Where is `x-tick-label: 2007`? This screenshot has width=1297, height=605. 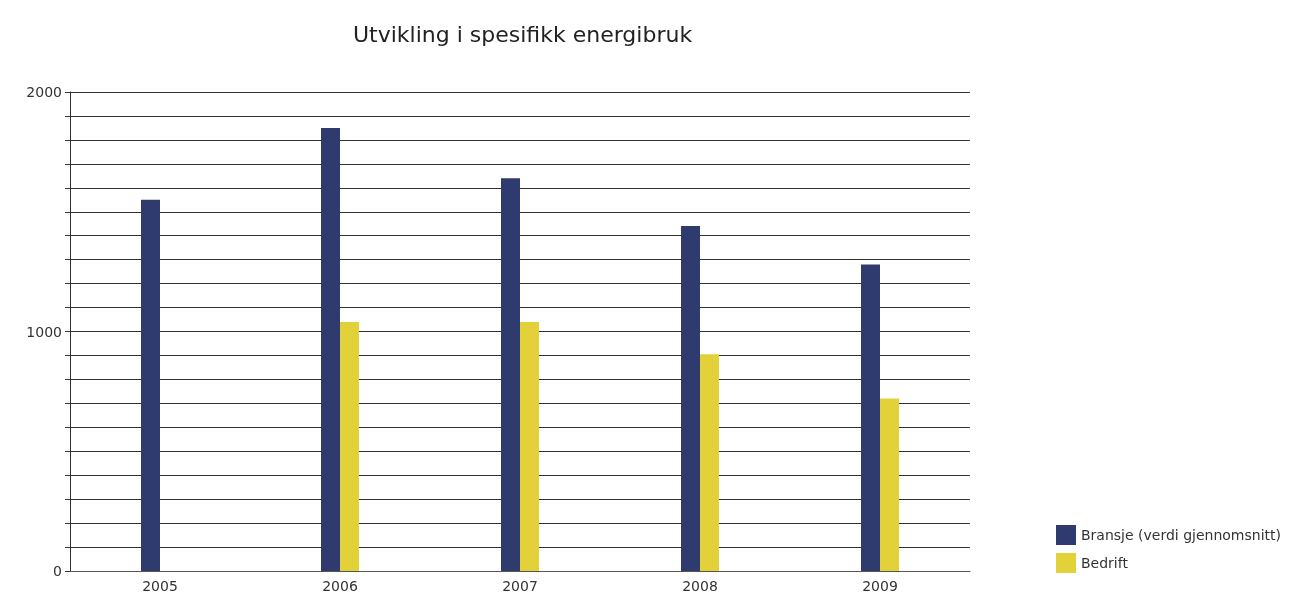 x-tick-label: 2007 is located at coordinates (520, 586).